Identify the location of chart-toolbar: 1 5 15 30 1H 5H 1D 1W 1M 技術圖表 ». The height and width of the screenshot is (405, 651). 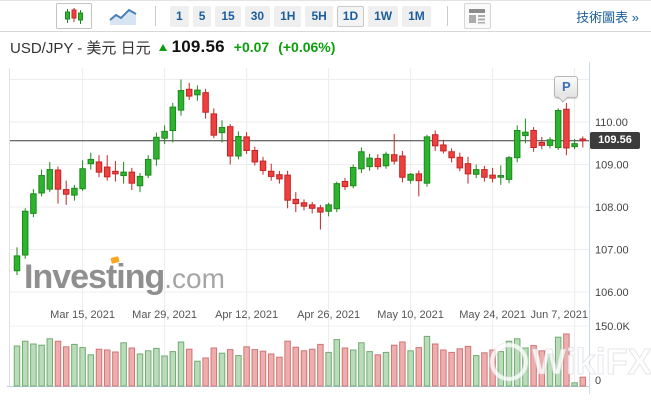
(325, 16).